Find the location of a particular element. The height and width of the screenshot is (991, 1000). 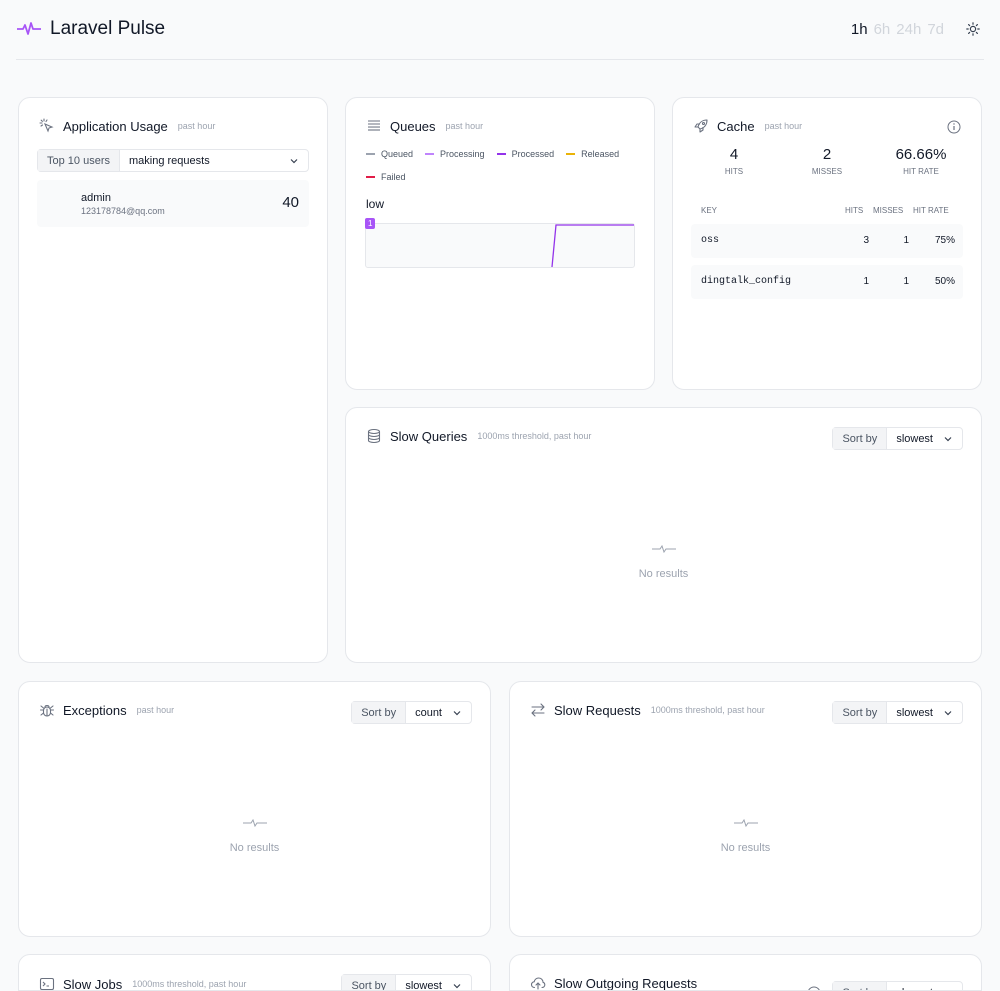

card-title: Slow Queries is located at coordinates (429, 436).